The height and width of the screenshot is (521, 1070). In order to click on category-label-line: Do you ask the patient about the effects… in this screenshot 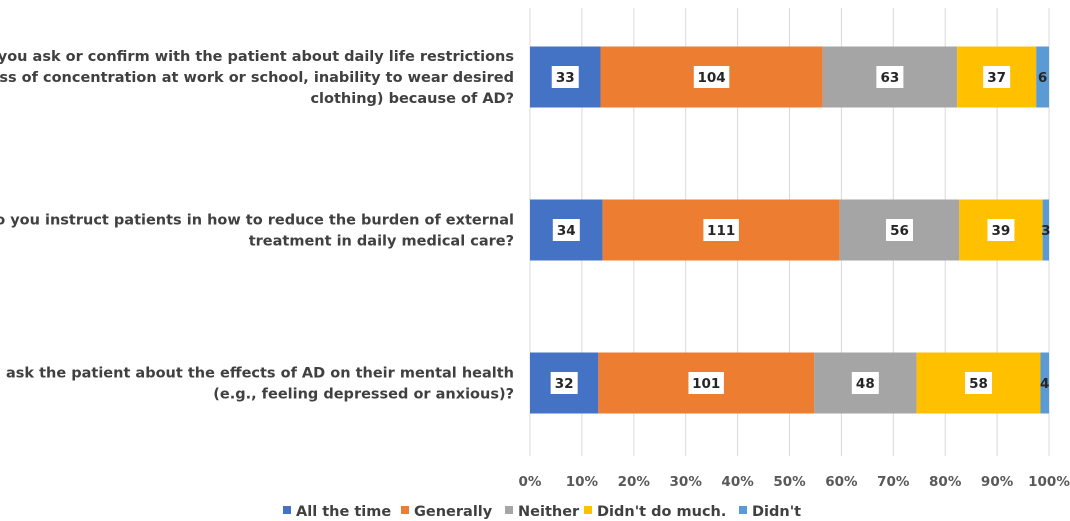, I will do `click(257, 374)`.